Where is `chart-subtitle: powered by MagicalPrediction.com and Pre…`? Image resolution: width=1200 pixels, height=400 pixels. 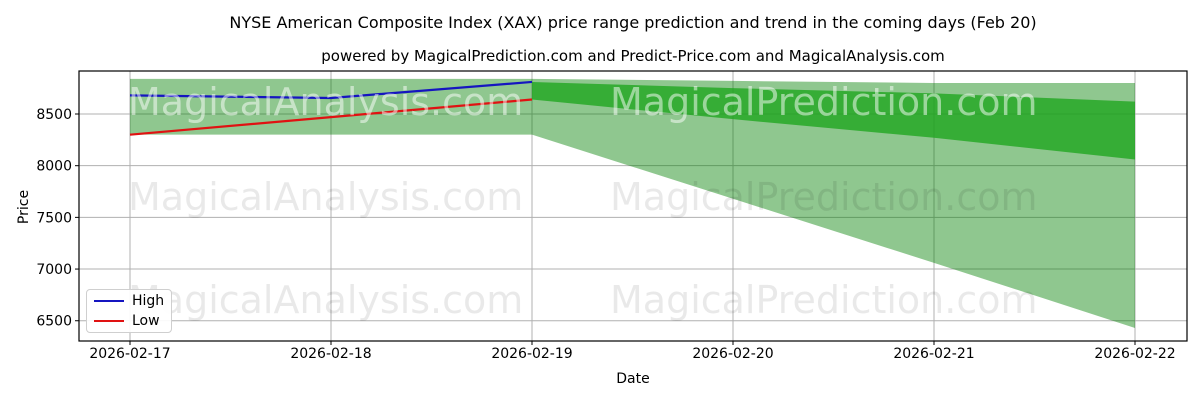 chart-subtitle: powered by MagicalPrediction.com and Pre… is located at coordinates (633, 56).